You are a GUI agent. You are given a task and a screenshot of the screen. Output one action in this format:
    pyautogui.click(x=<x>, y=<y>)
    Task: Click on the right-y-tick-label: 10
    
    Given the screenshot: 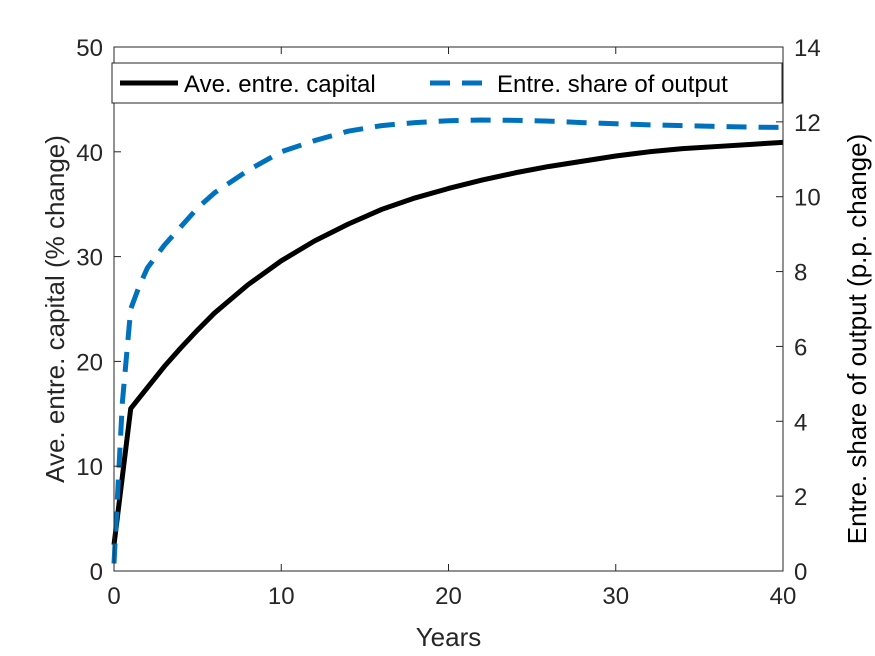 What is the action you would take?
    pyautogui.click(x=807, y=198)
    